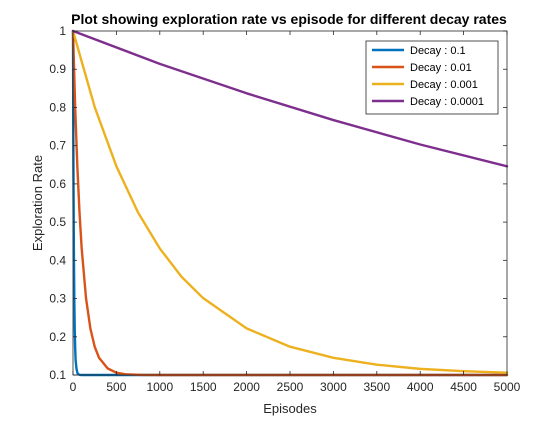 This screenshot has width=560, height=425. What do you see at coordinates (463, 387) in the screenshot?
I see `x-tick-label: 4500` at bounding box center [463, 387].